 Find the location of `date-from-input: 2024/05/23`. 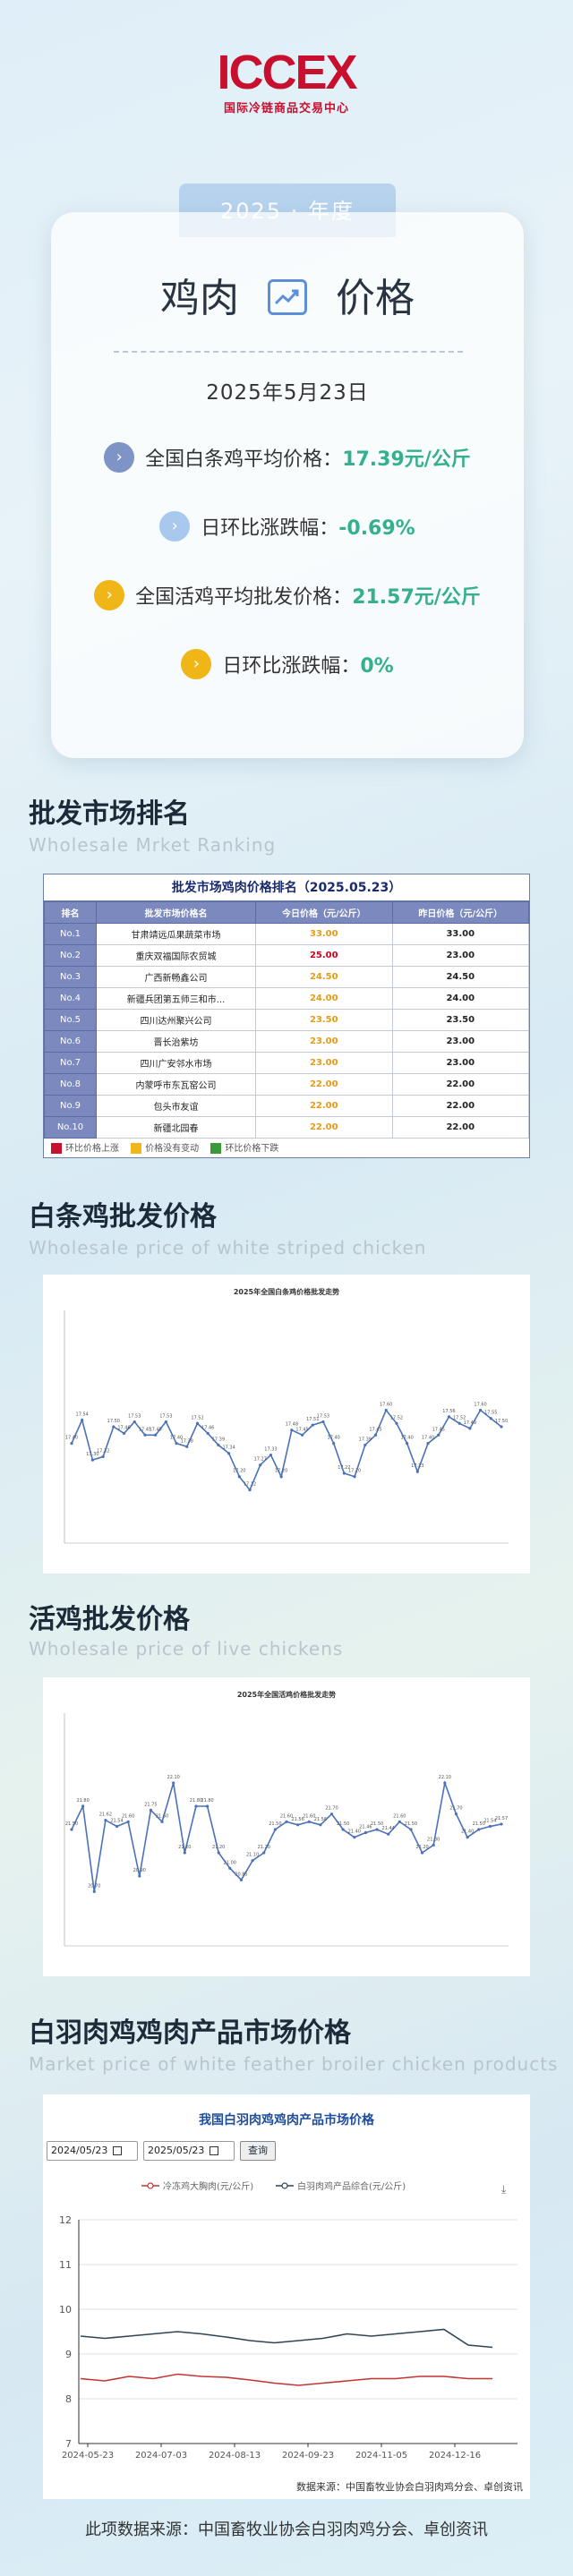

date-from-input: 2024/05/23 is located at coordinates (92, 2151).